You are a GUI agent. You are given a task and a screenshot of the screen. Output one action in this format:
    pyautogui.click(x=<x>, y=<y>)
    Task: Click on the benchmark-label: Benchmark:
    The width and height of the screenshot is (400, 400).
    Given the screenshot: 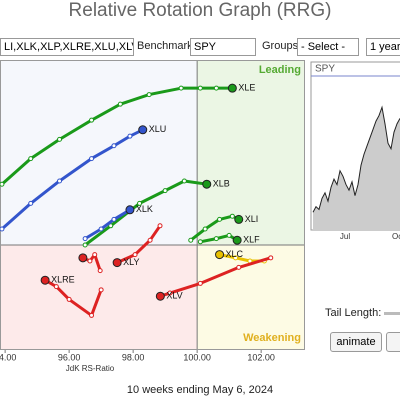 What is the action you would take?
    pyautogui.click(x=166, y=46)
    